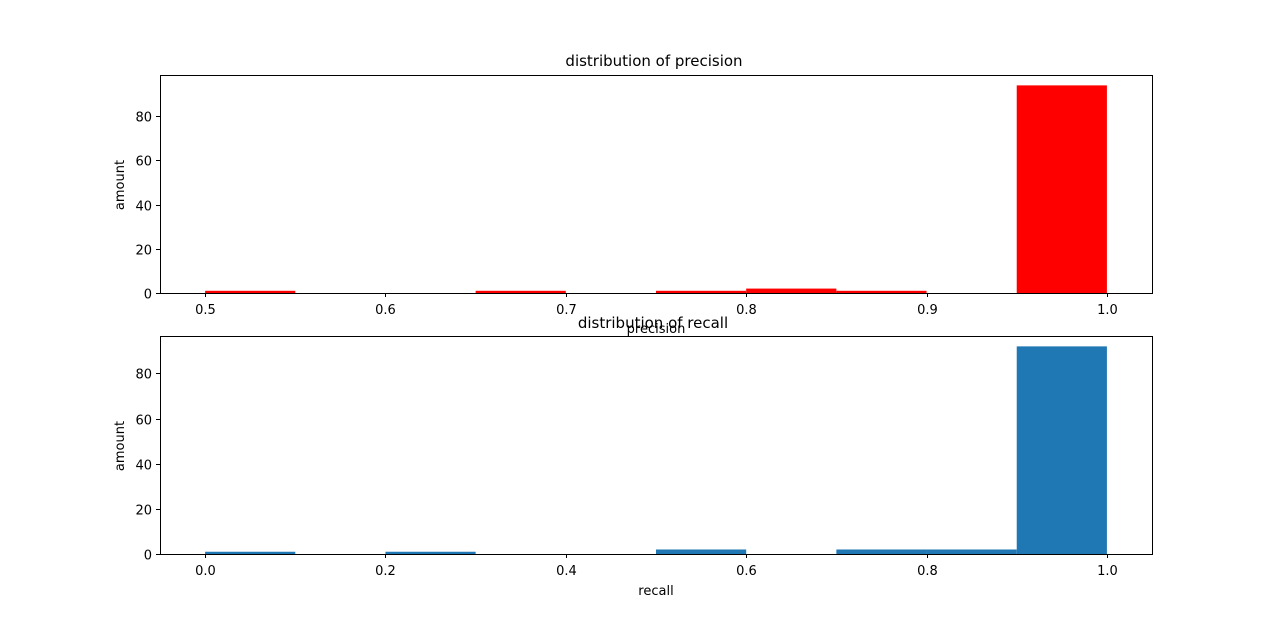  I want to click on precision-x-axis-label: precision, so click(656, 329).